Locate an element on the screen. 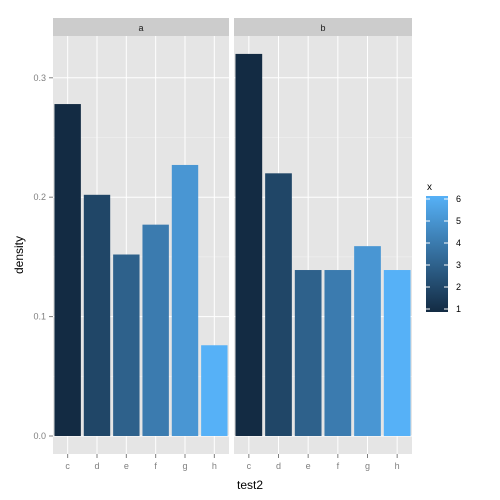  bar-a-h is located at coordinates (214, 390).